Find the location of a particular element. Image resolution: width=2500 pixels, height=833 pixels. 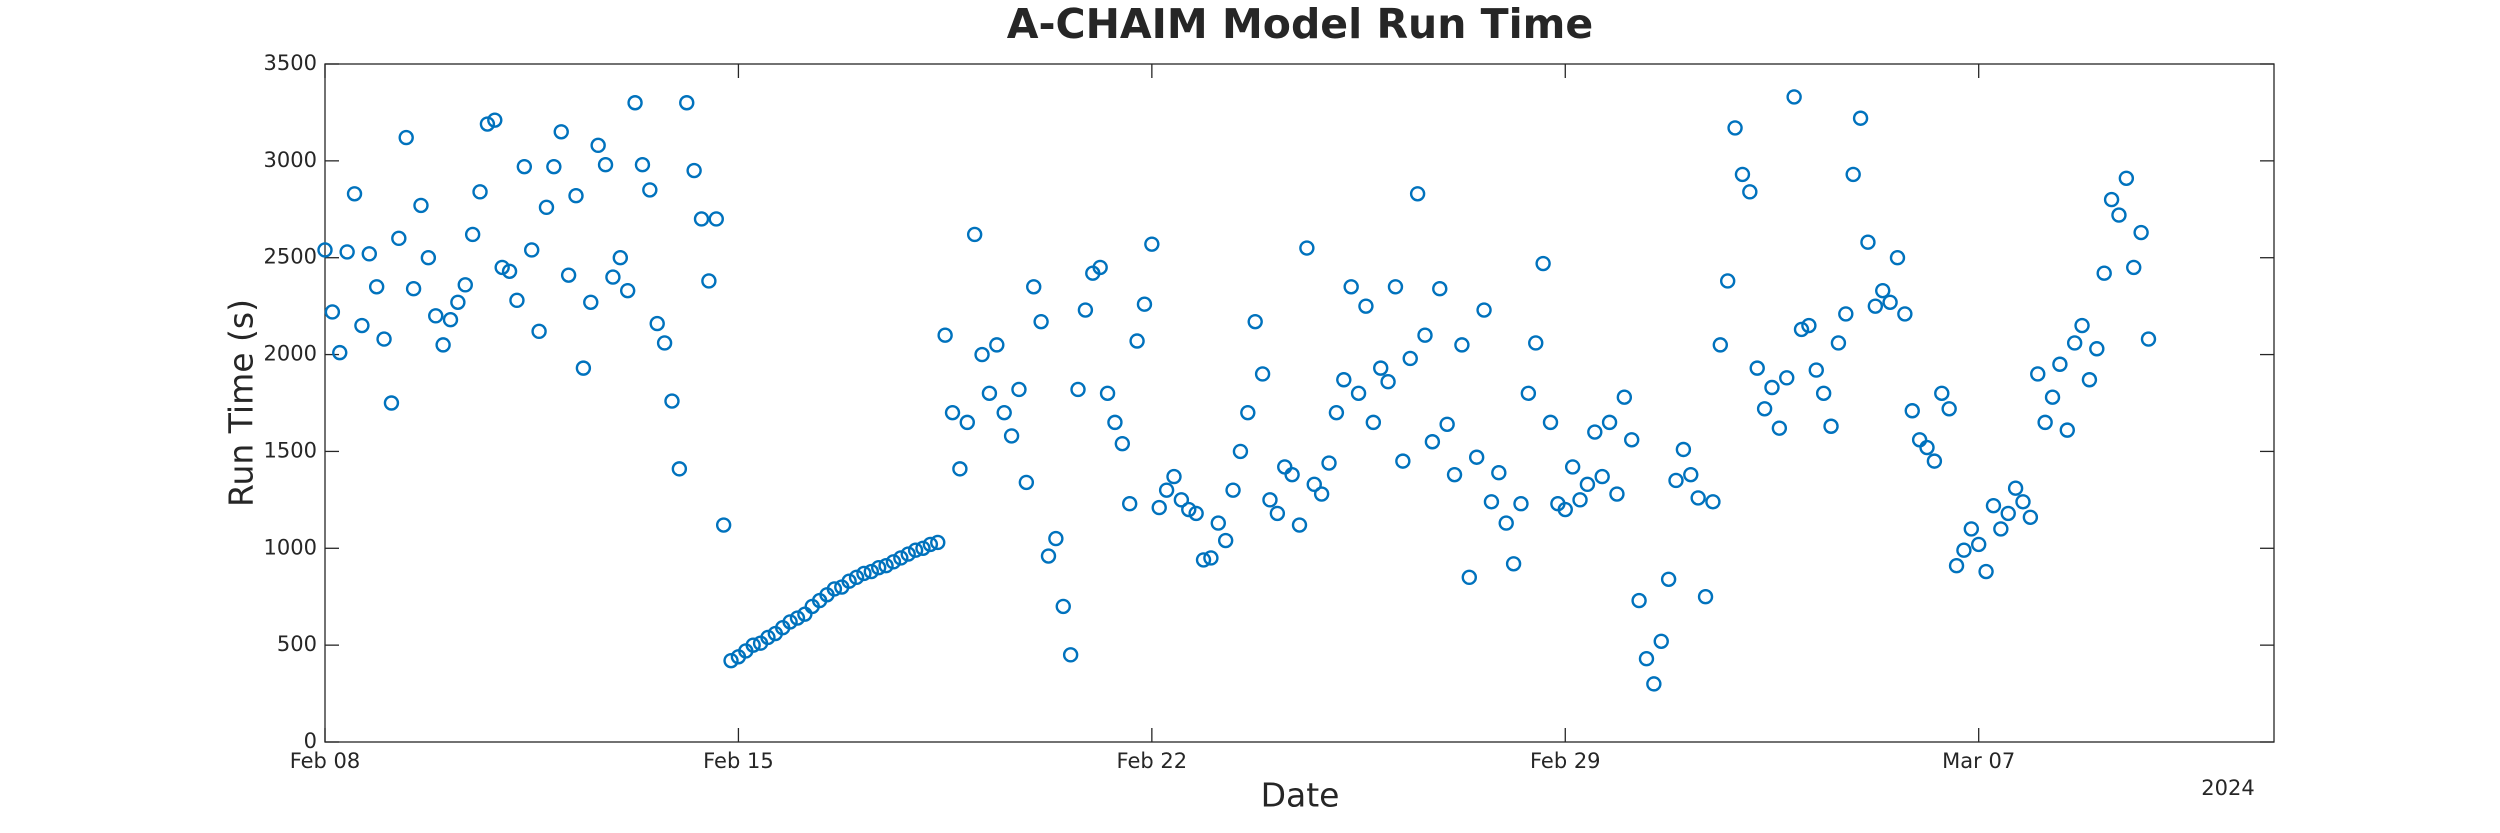

chart-title: A-CHAIM Model Run Time is located at coordinates (1300, 24).